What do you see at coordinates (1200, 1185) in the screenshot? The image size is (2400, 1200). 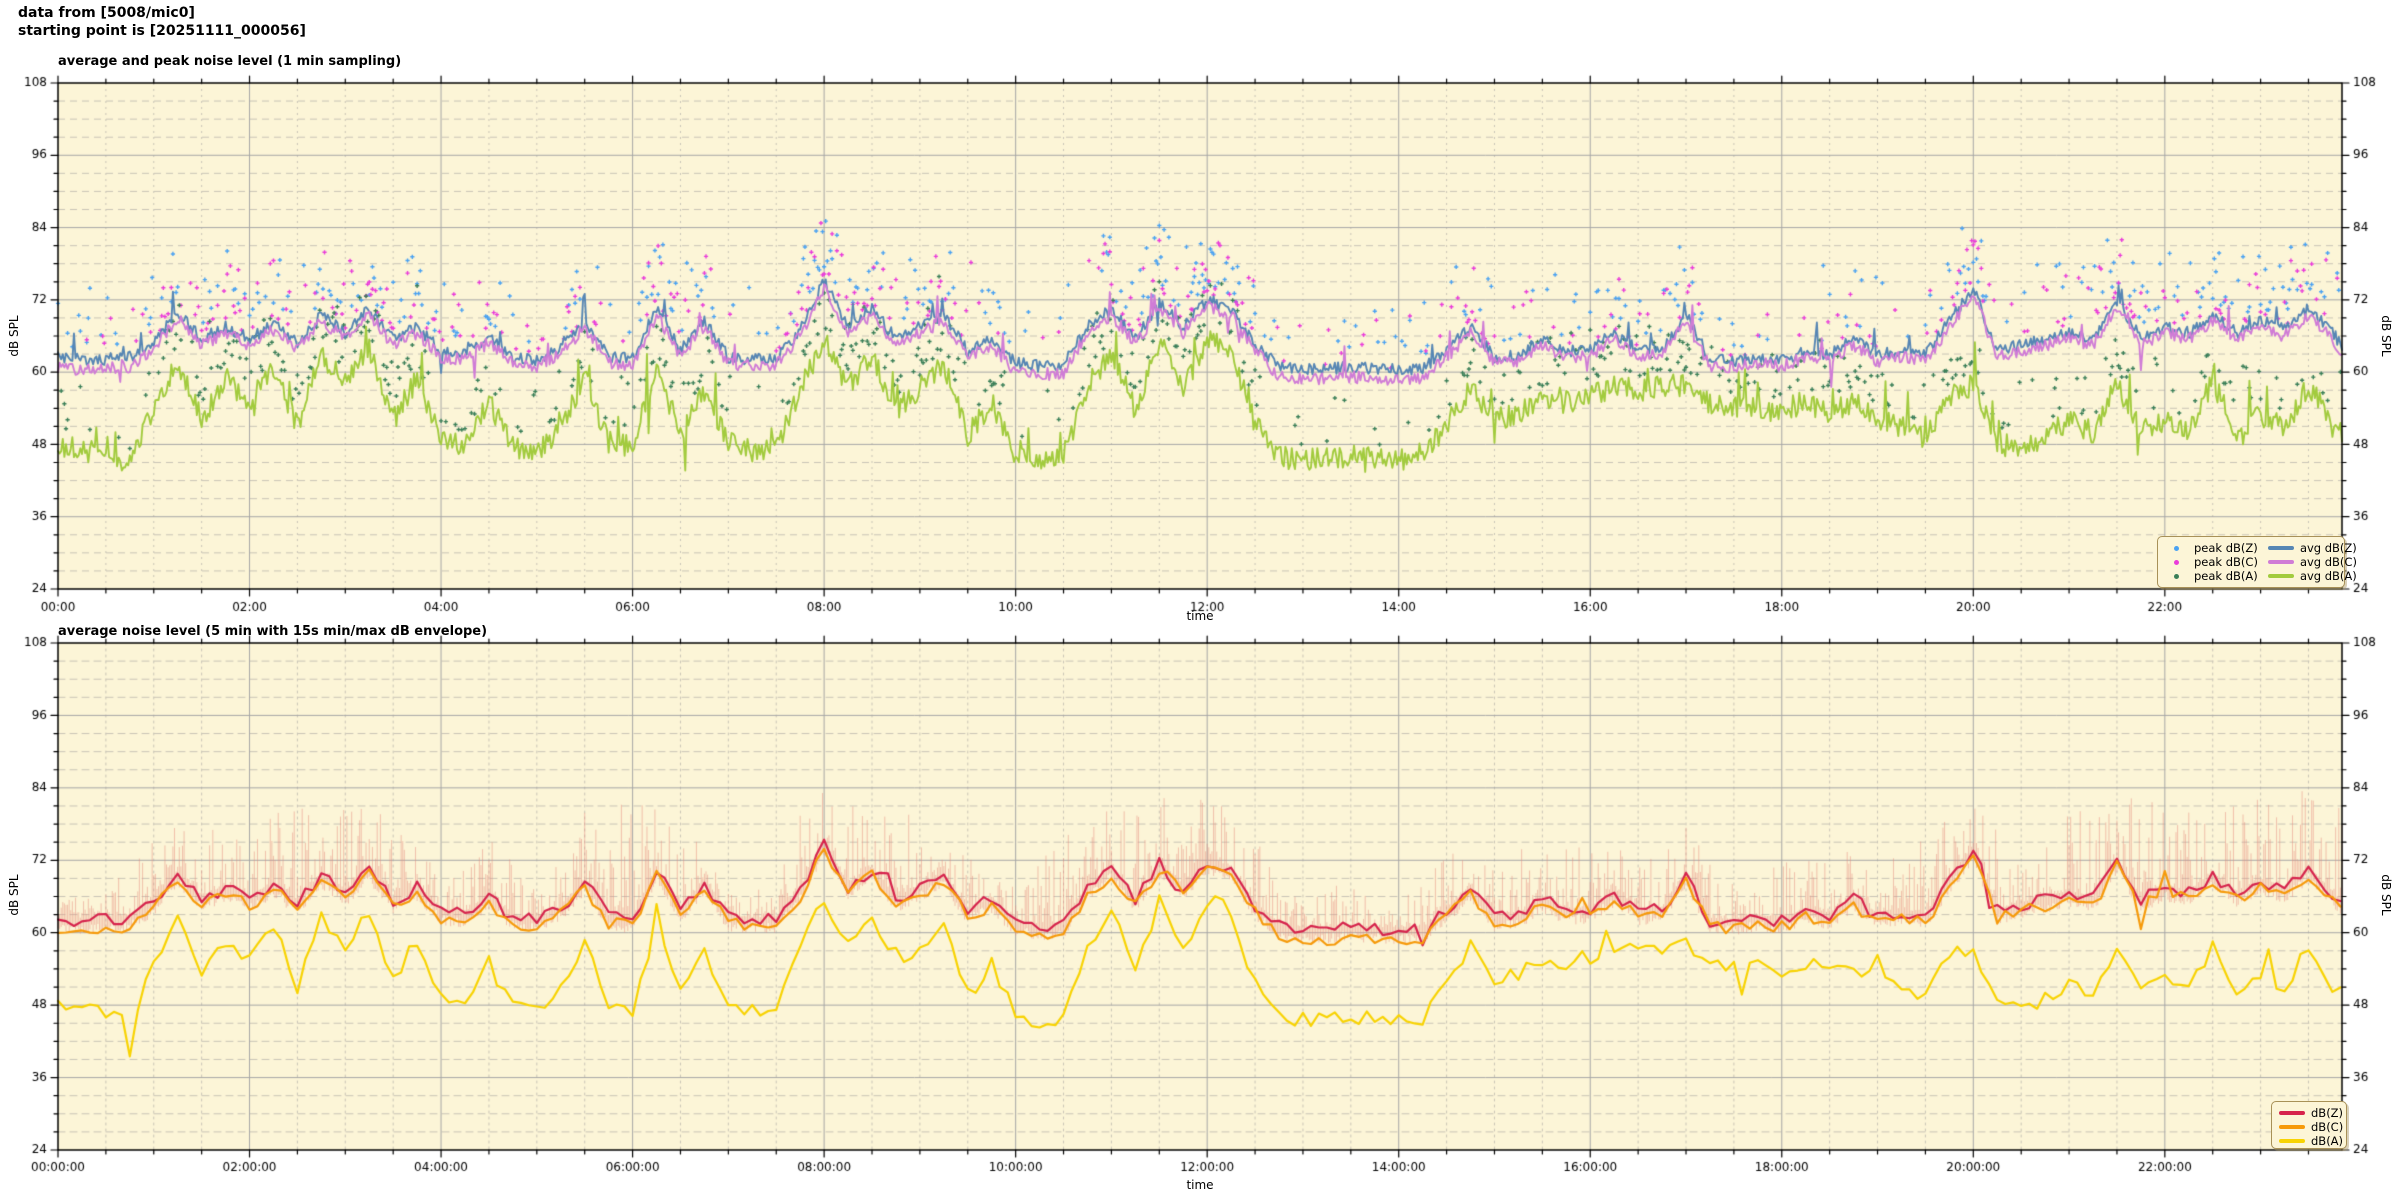 I see `chart2-xlabel: time` at bounding box center [1200, 1185].